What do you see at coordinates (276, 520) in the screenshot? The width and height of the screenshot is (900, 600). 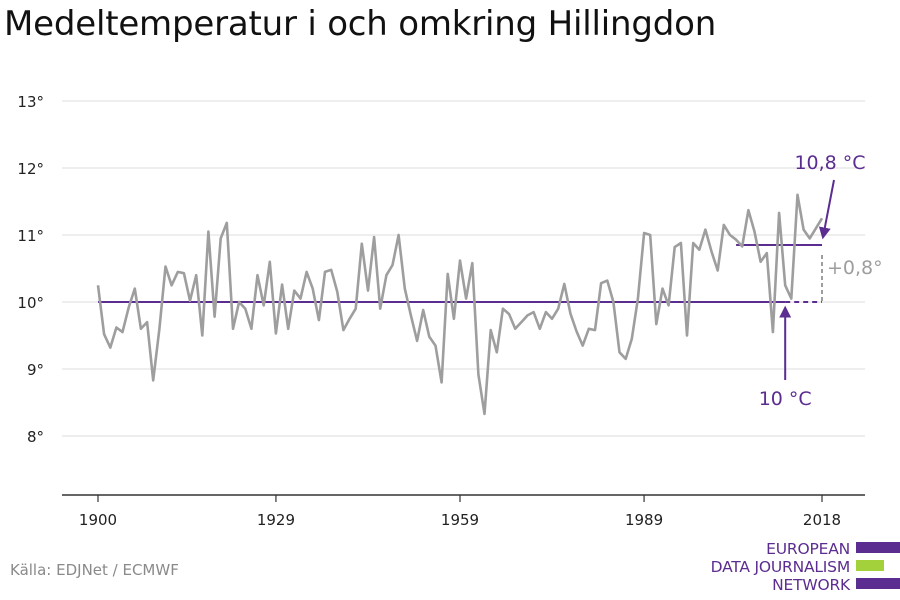 I see `x-tick-label: 1929` at bounding box center [276, 520].